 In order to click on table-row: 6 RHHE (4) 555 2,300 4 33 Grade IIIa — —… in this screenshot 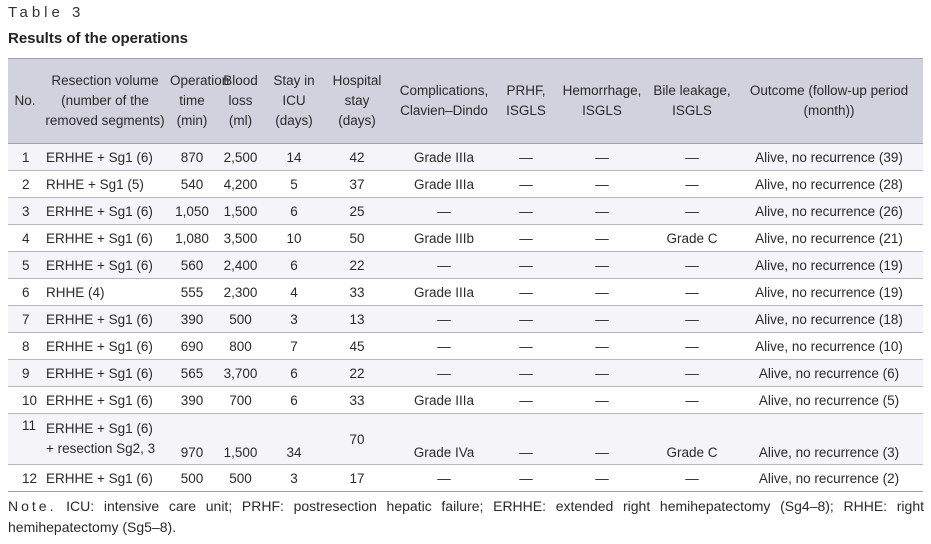, I will do `click(465, 292)`.